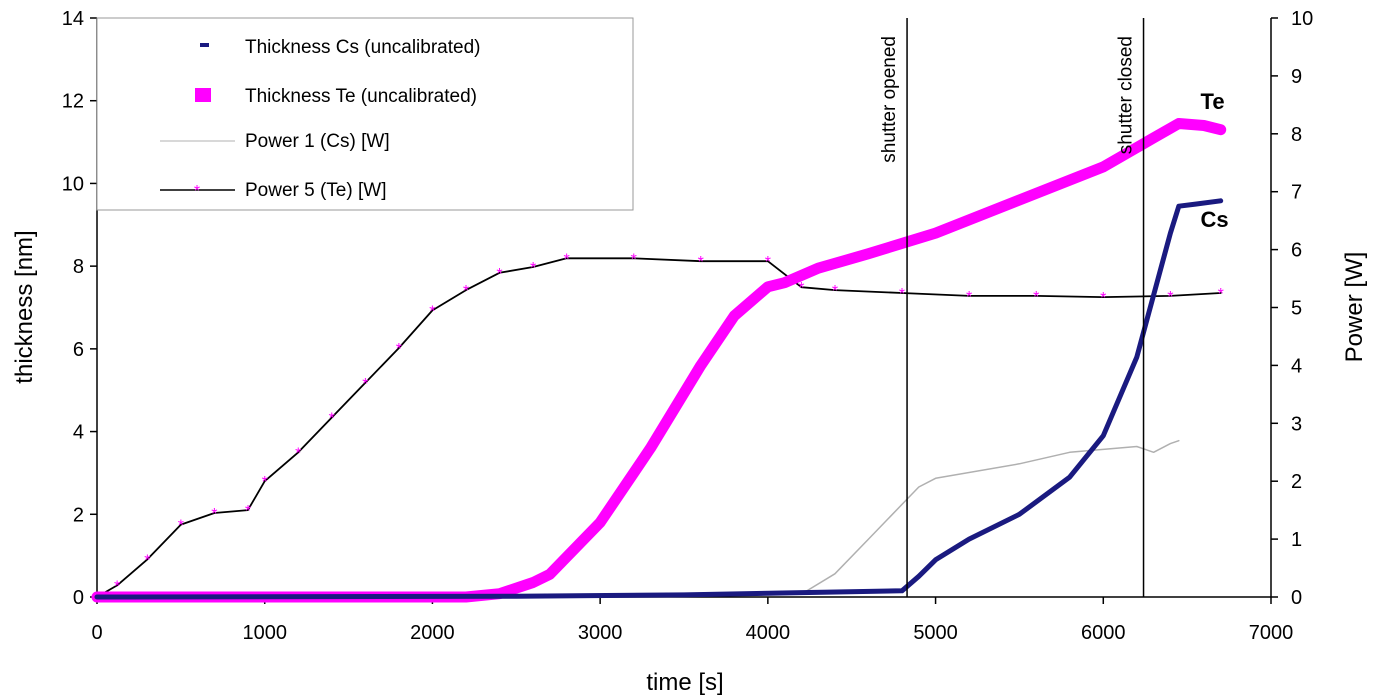 The height and width of the screenshot is (698, 1383). Describe the element at coordinates (362, 47) in the screenshot. I see `legend-label-cs: Thickness Cs (uncalibrated)` at that location.